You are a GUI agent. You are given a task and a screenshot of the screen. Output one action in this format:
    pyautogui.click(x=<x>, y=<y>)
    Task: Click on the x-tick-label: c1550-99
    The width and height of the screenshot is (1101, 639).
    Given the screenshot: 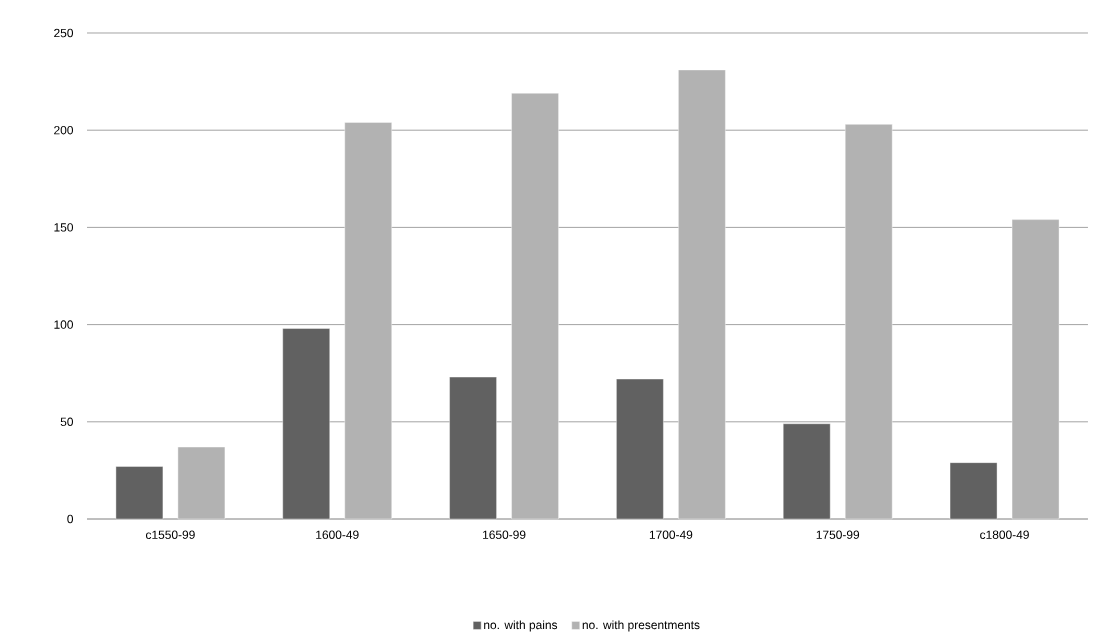 What is the action you would take?
    pyautogui.click(x=170, y=534)
    